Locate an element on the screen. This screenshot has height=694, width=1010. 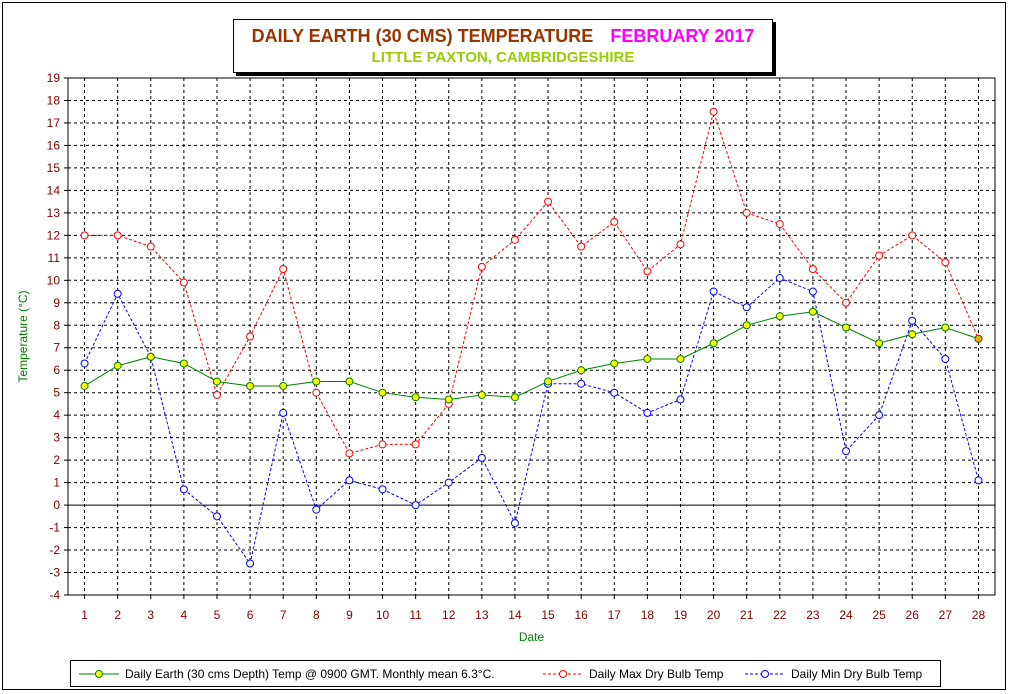
x-tick-label: 14 is located at coordinates (515, 615).